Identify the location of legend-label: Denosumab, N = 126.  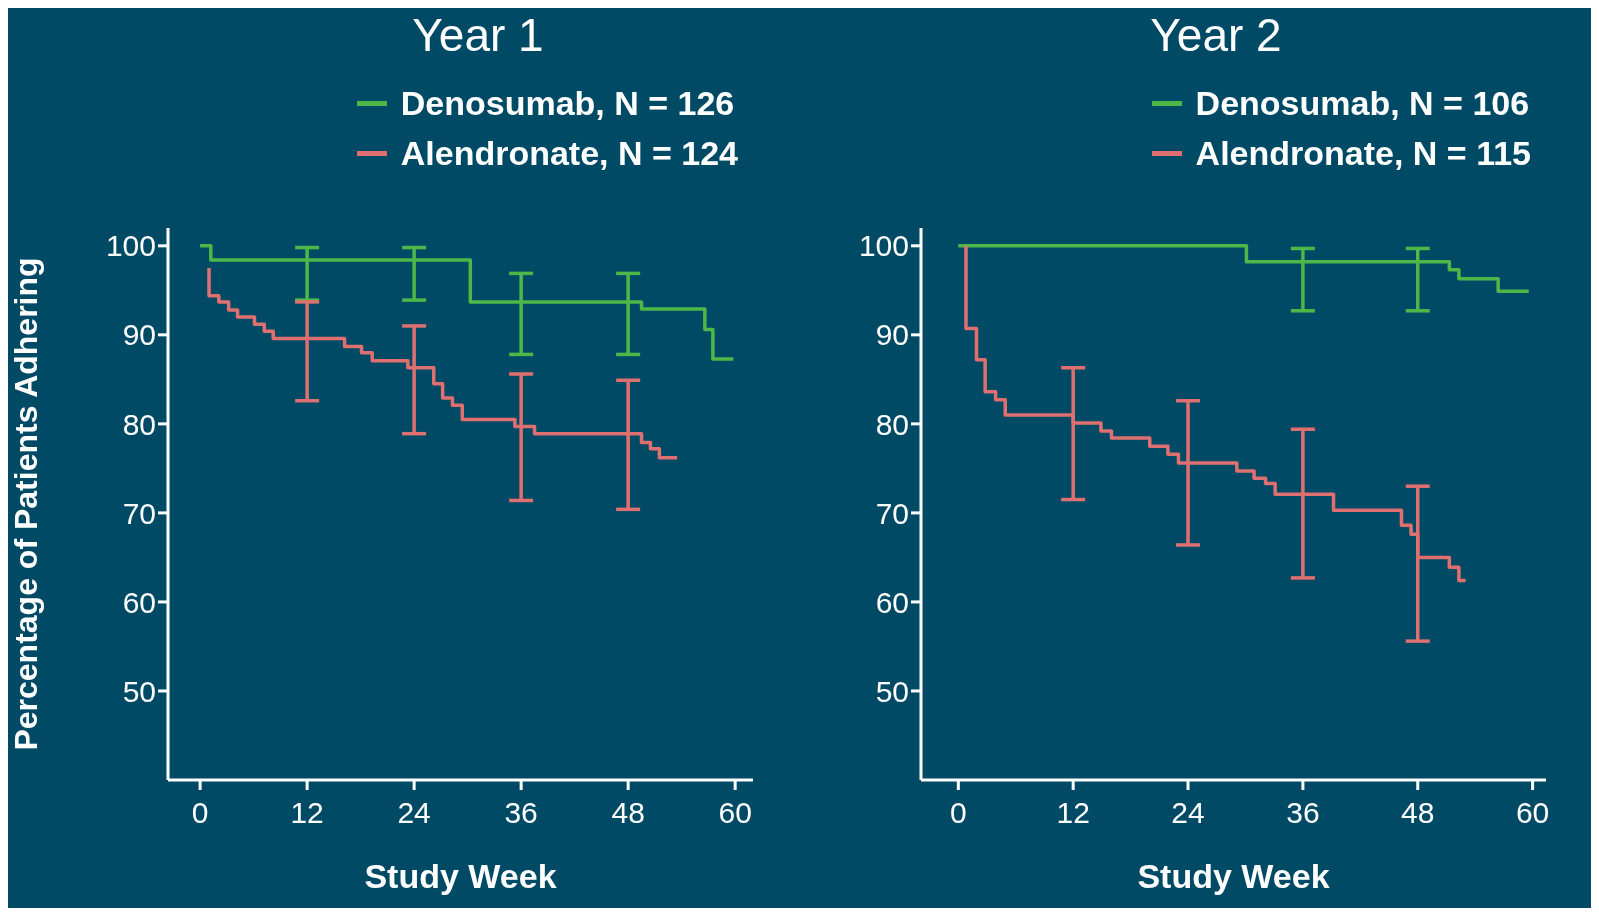
(567, 103).